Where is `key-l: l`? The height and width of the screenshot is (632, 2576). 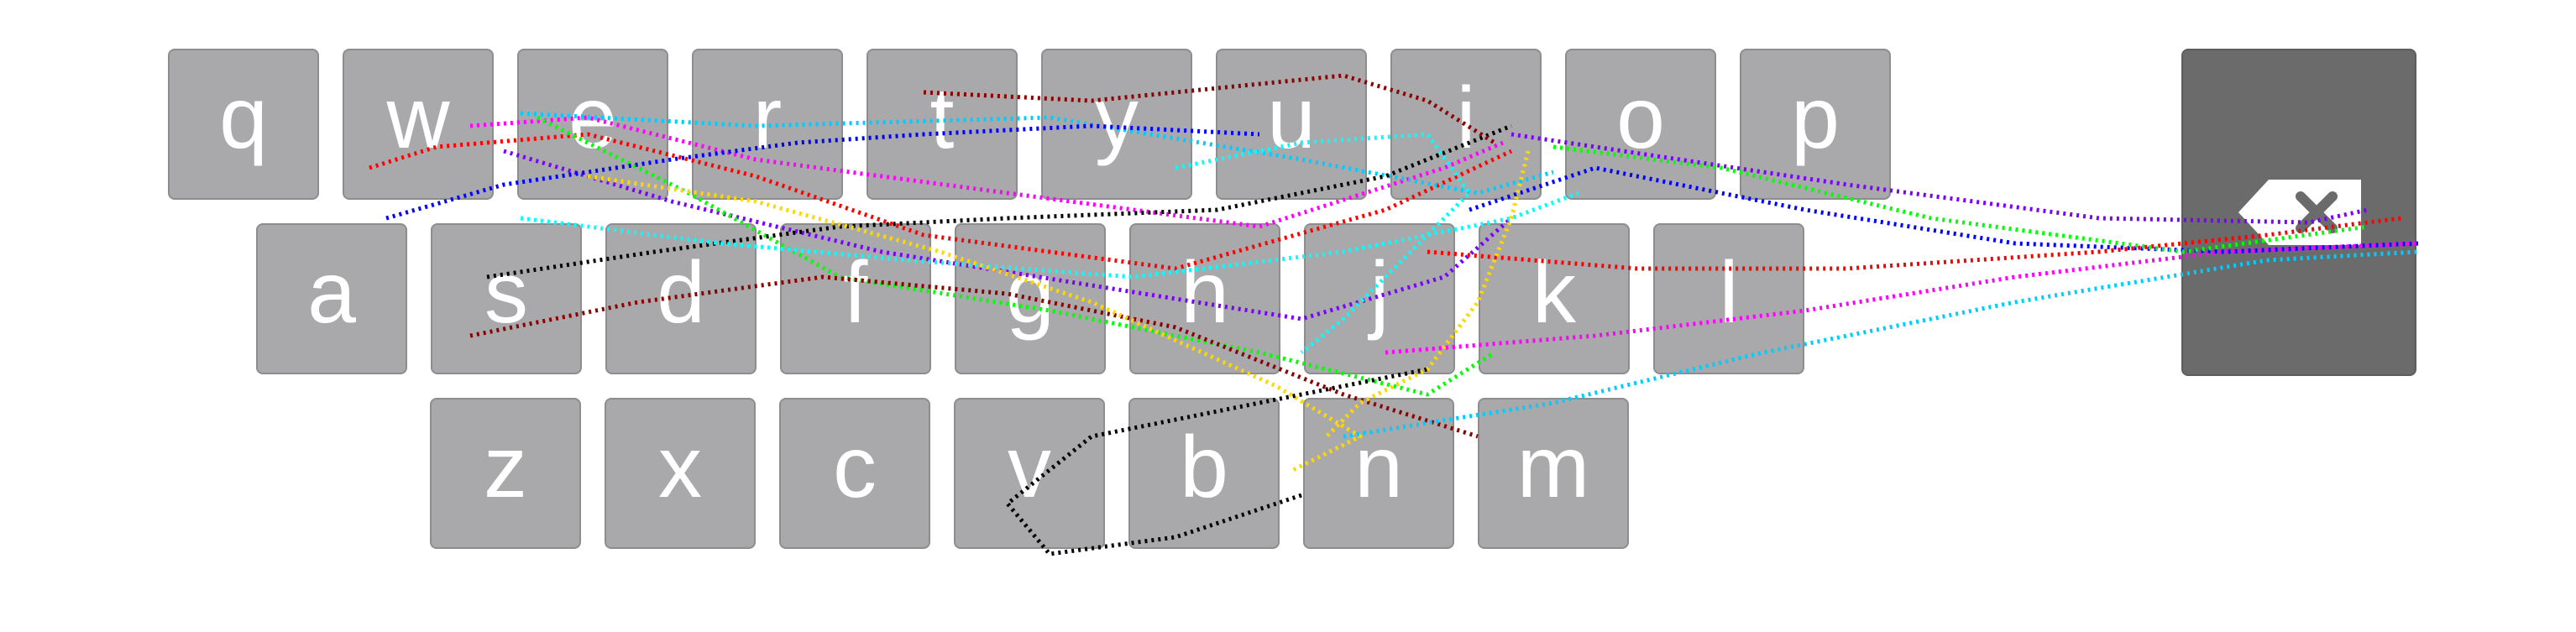 key-l: l is located at coordinates (1728, 298).